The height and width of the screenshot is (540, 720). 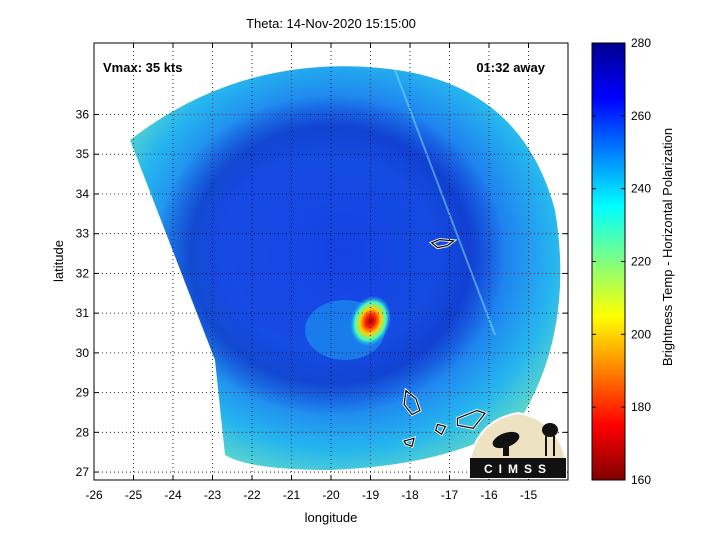 What do you see at coordinates (58, 261) in the screenshot?
I see `y-axis-label: latitude` at bounding box center [58, 261].